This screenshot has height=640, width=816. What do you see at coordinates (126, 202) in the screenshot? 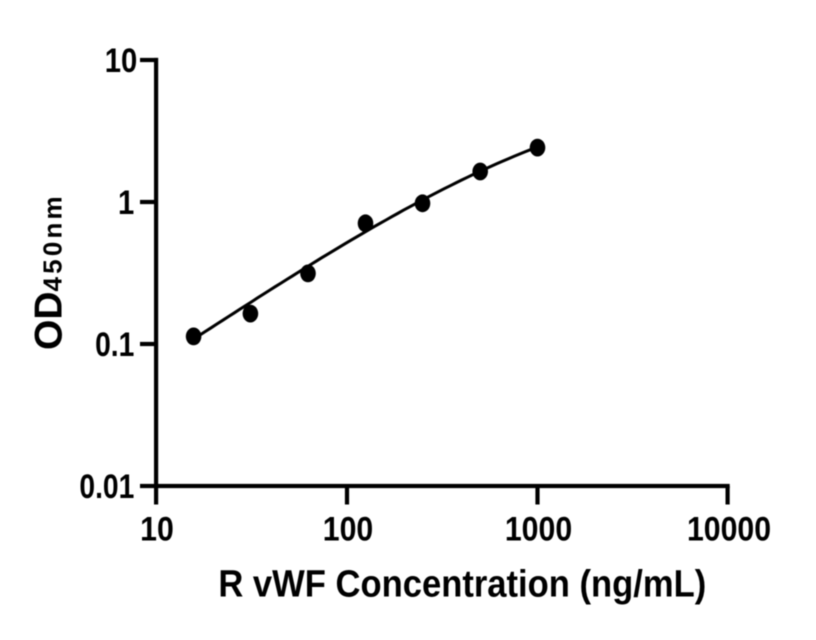
I see `svg-text: 1` at bounding box center [126, 202].